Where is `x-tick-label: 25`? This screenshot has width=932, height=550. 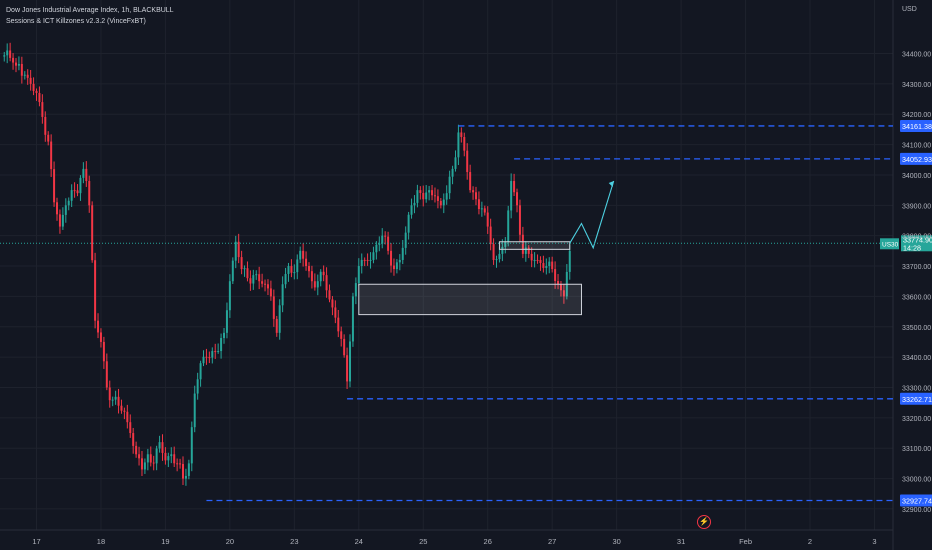
x-tick-label: 25 is located at coordinates (423, 541).